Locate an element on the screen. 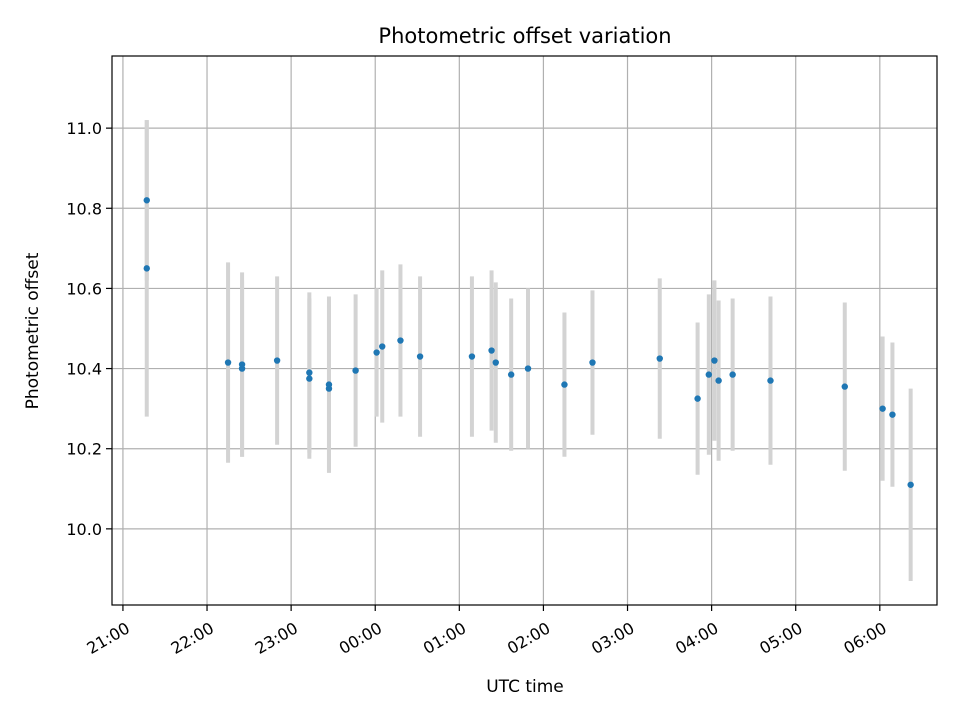 The height and width of the screenshot is (720, 960). x-axis-label: UTC time is located at coordinates (525, 687).